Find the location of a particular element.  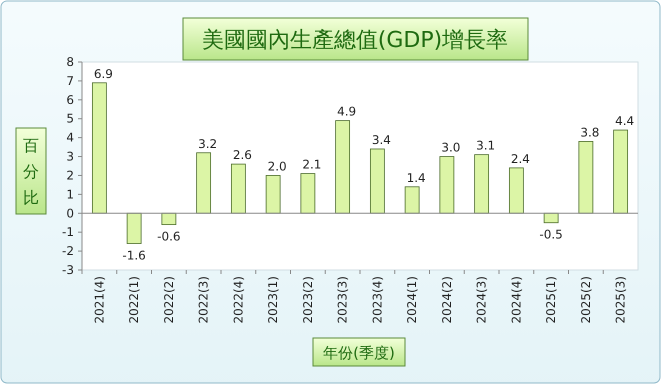

data-label: 6.9 is located at coordinates (103, 73).